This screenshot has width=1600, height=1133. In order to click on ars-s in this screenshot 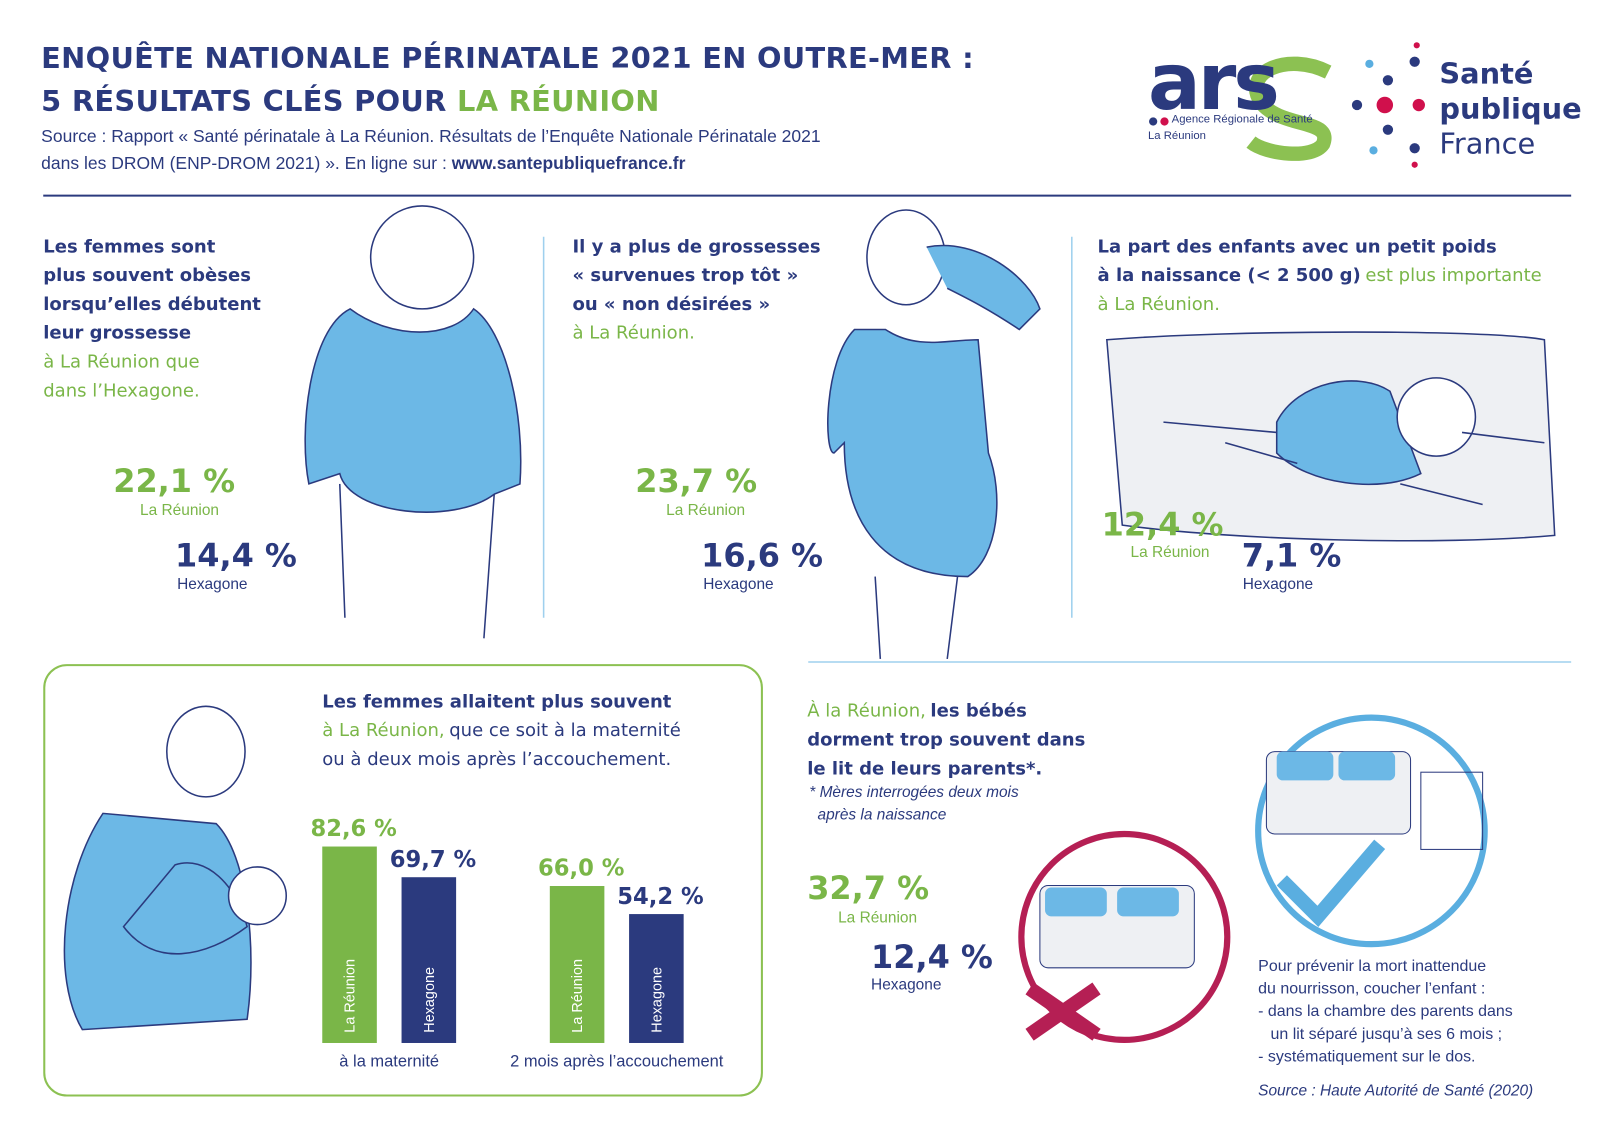, I will do `click(1289, 108)`.